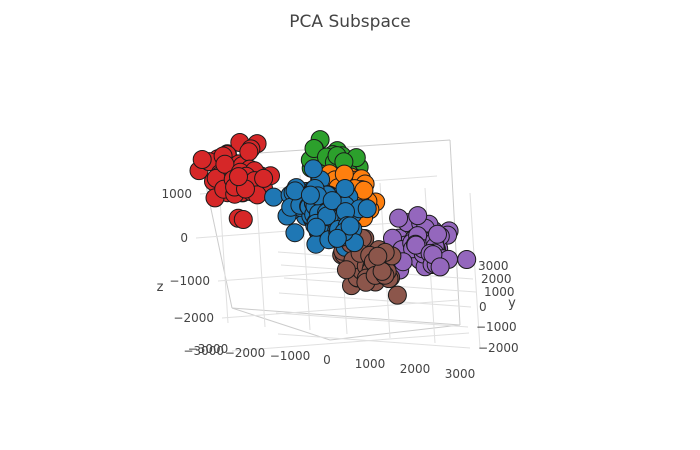 The image size is (700, 450). What do you see at coordinates (496, 327) in the screenshot?
I see `y-tick-label: −1000` at bounding box center [496, 327].